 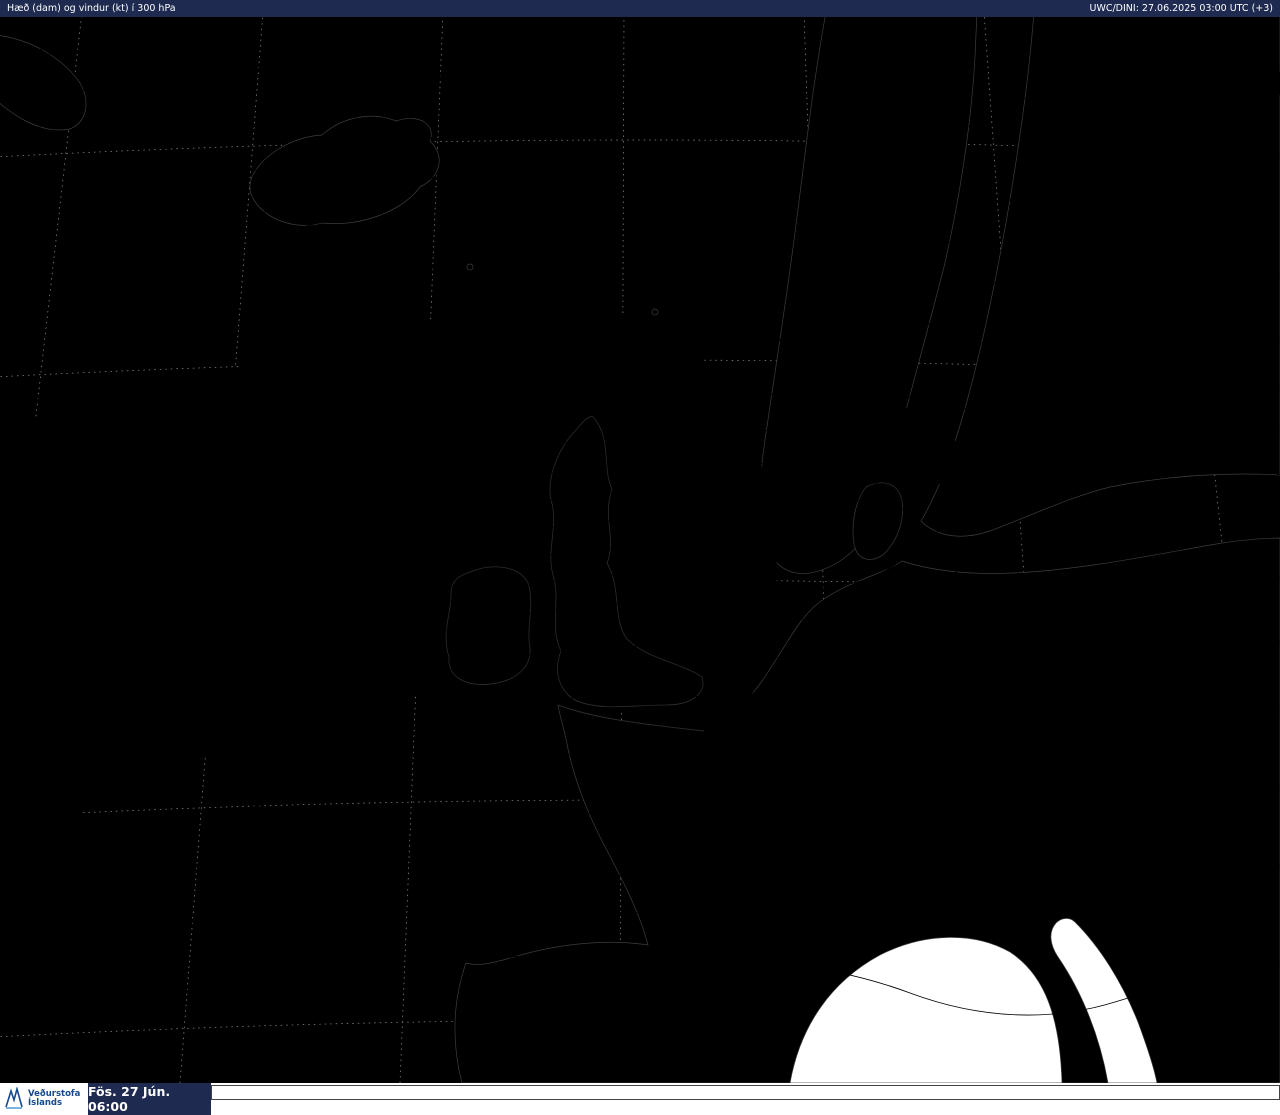 What do you see at coordinates (470, 267) in the screenshot?
I see `land-faroe` at bounding box center [470, 267].